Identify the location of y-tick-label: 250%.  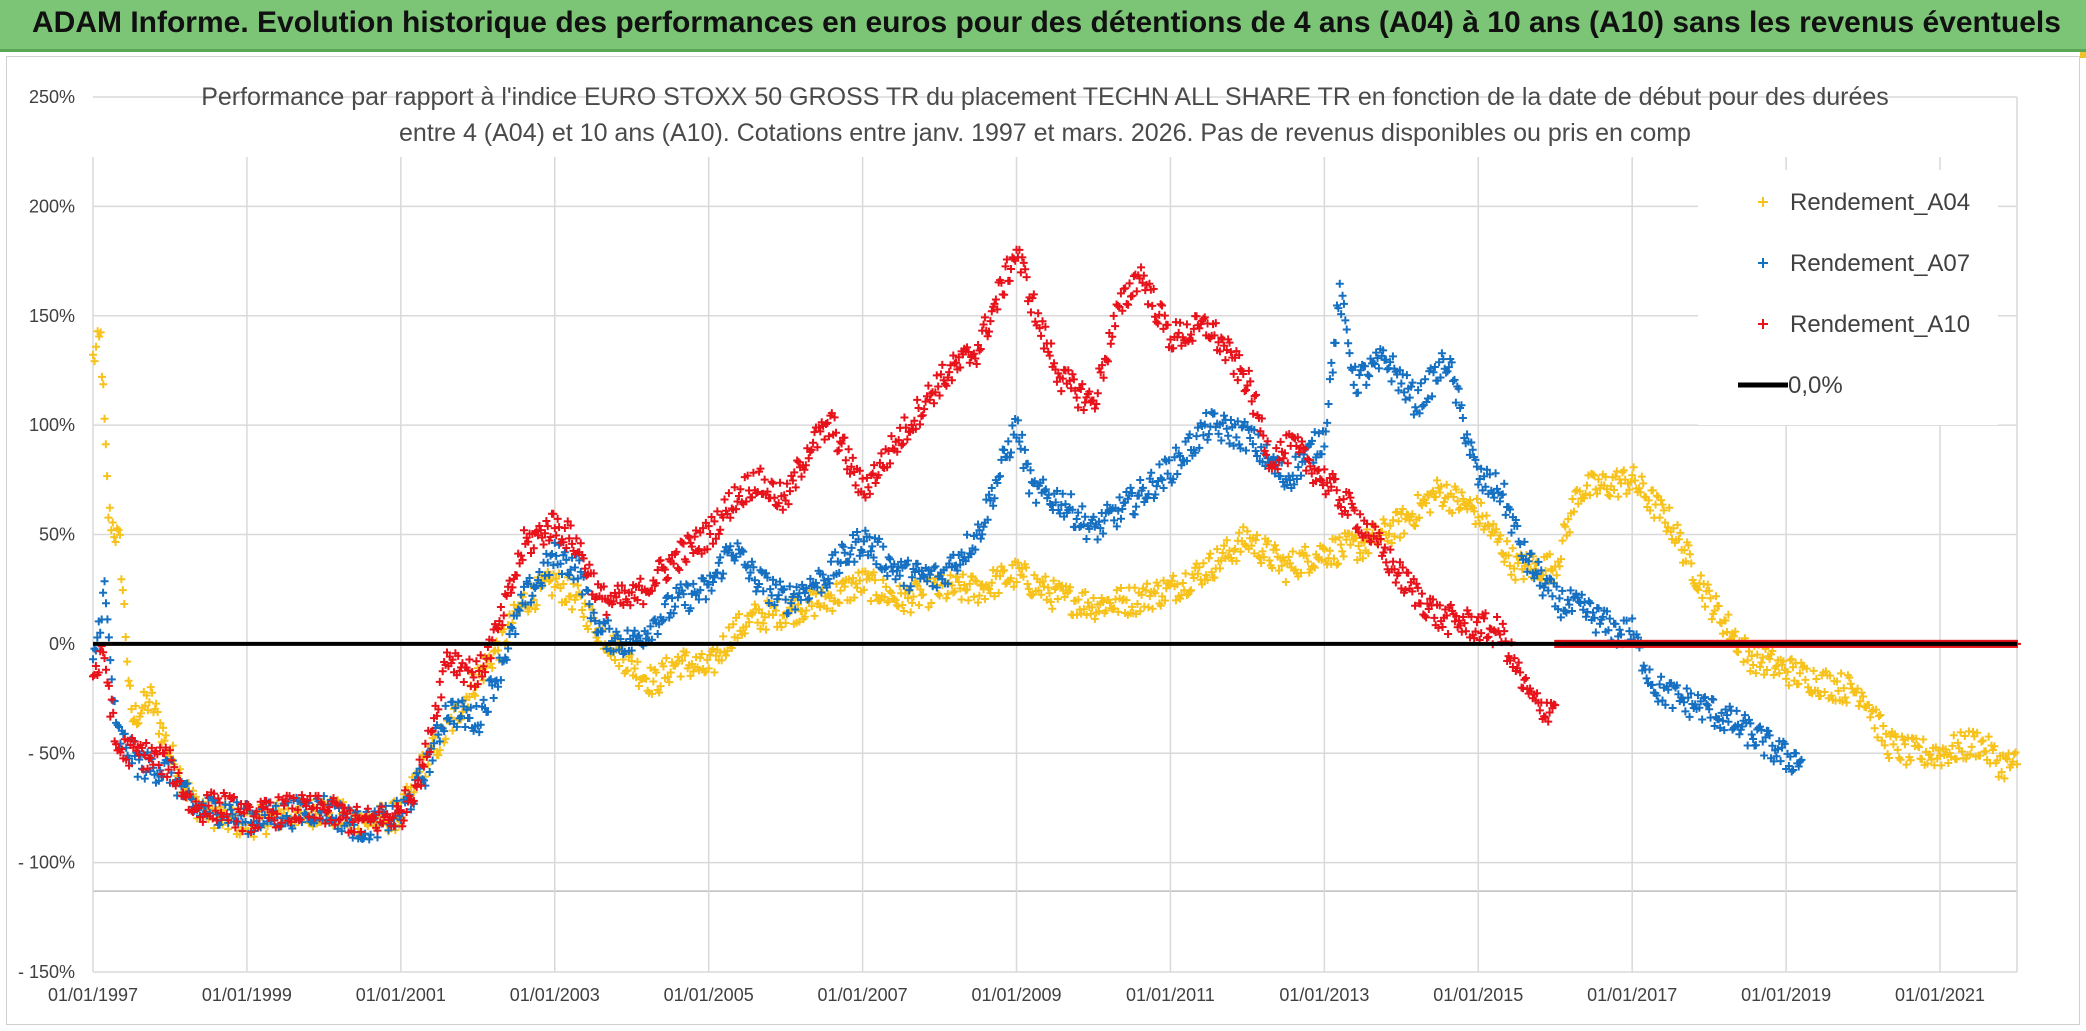
(52, 97).